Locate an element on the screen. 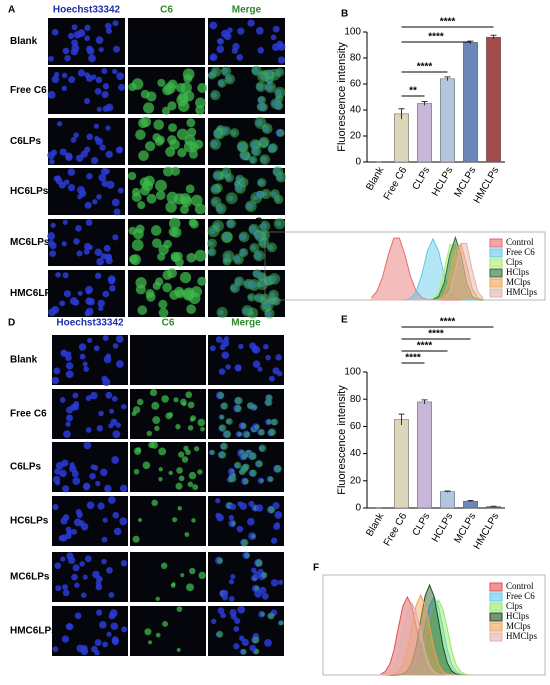 This screenshot has width=550, height=685. y-tick-label: 0 is located at coordinates (358, 162).